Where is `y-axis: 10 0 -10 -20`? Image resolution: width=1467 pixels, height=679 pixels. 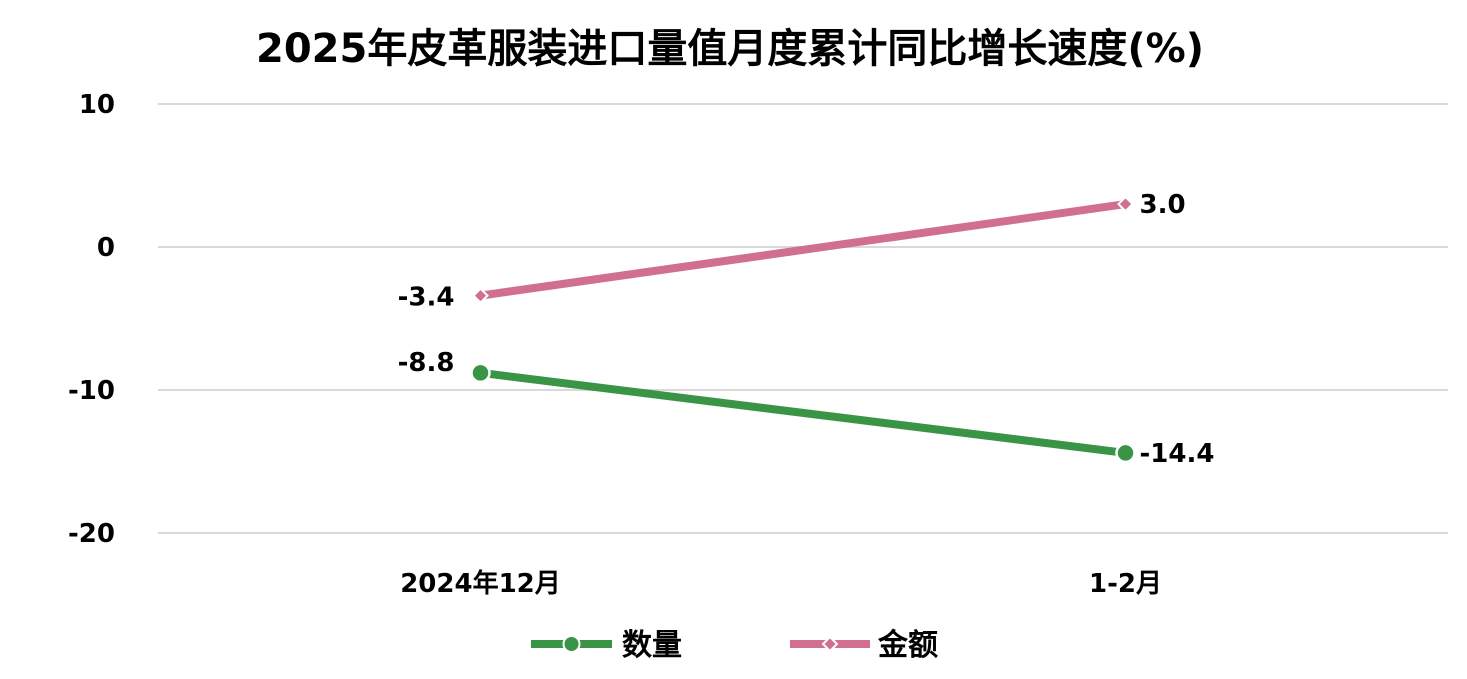 y-axis: 10 0 -10 -20 is located at coordinates (91, 319).